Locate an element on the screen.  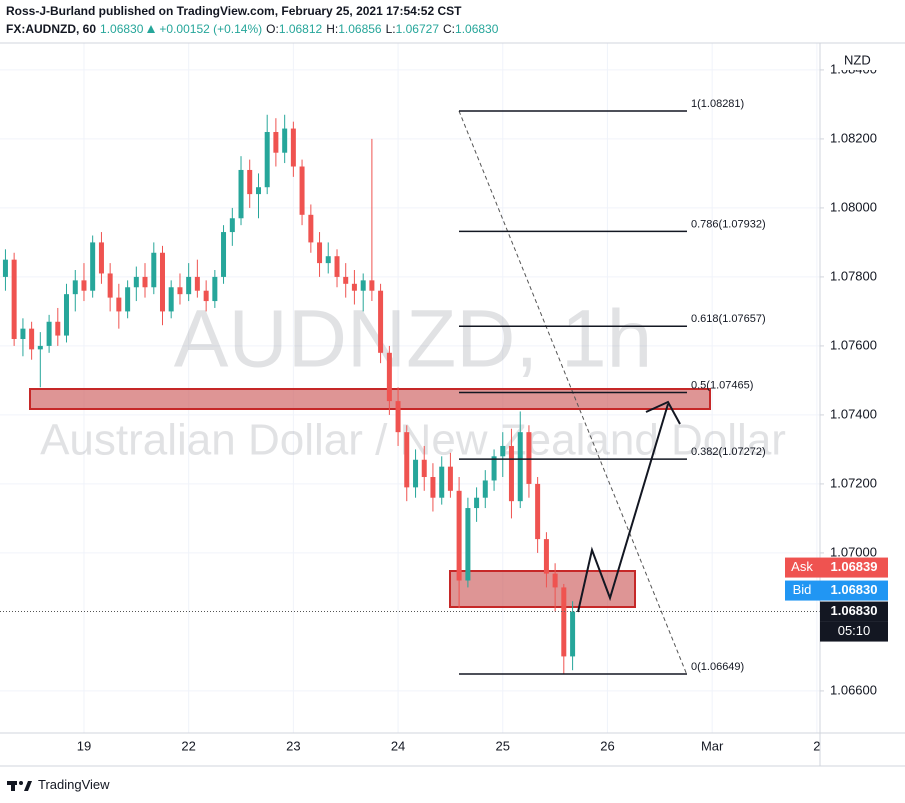
countdown-tag is located at coordinates (854, 631).